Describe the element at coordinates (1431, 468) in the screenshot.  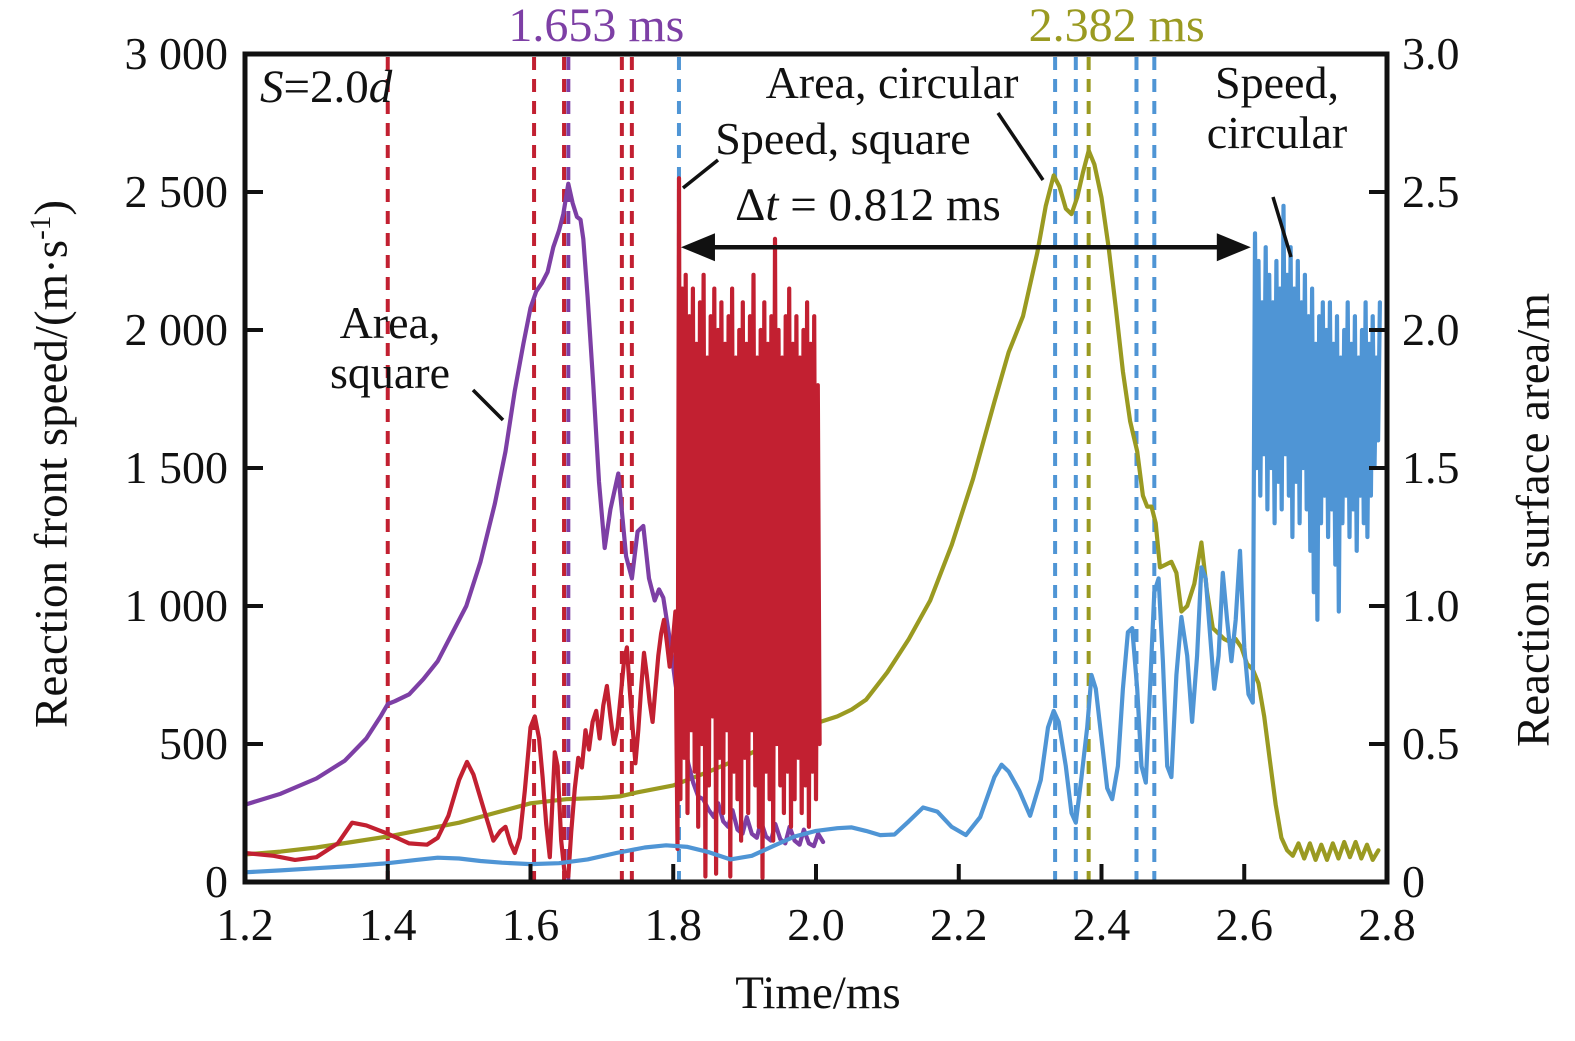
I see `y-right-tick-label: 1.5` at that location.